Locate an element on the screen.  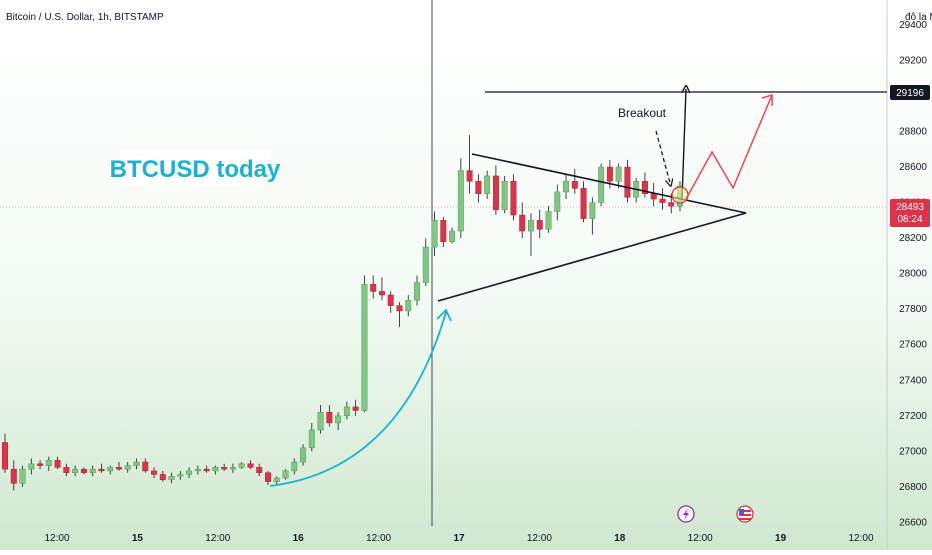
time-tick-label: 15 is located at coordinates (138, 538).